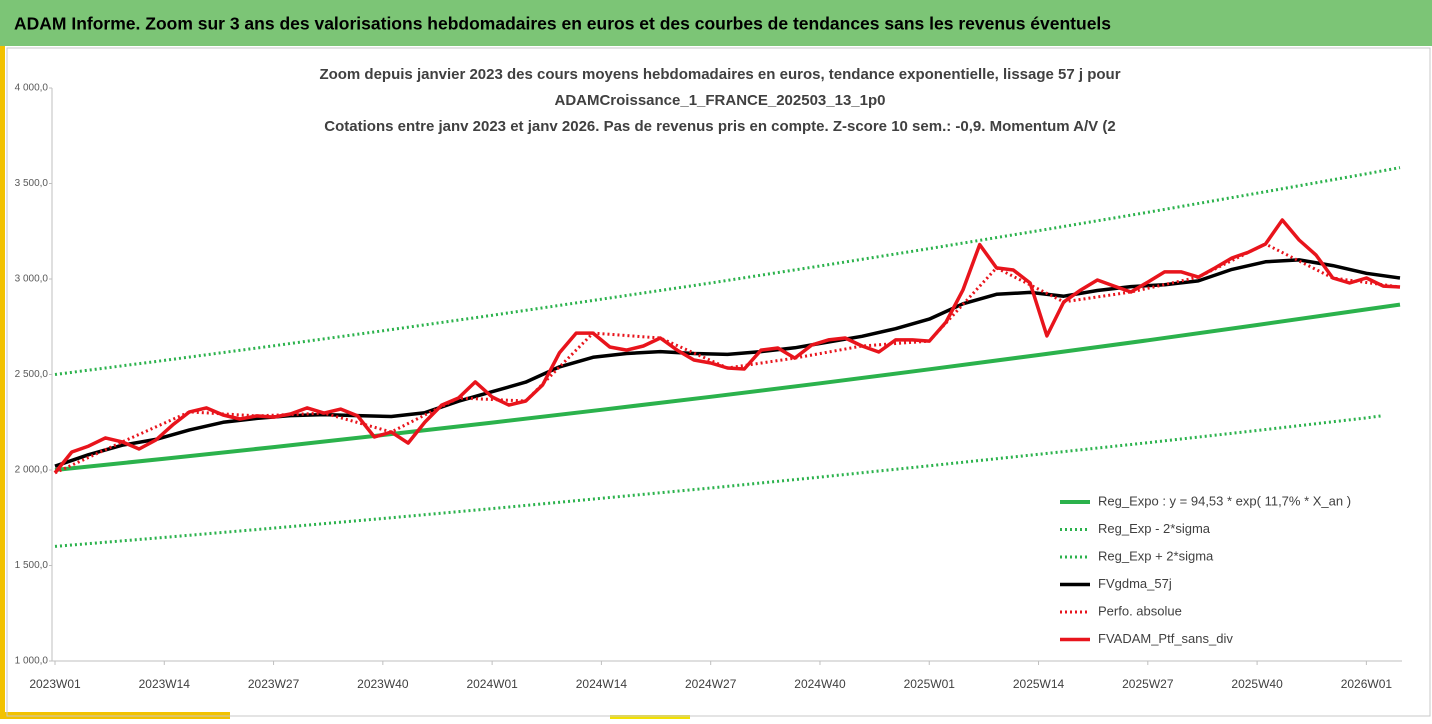 Image resolution: width=1432 pixels, height=724 pixels. I want to click on x-tick-label: 2025W14, so click(1039, 684).